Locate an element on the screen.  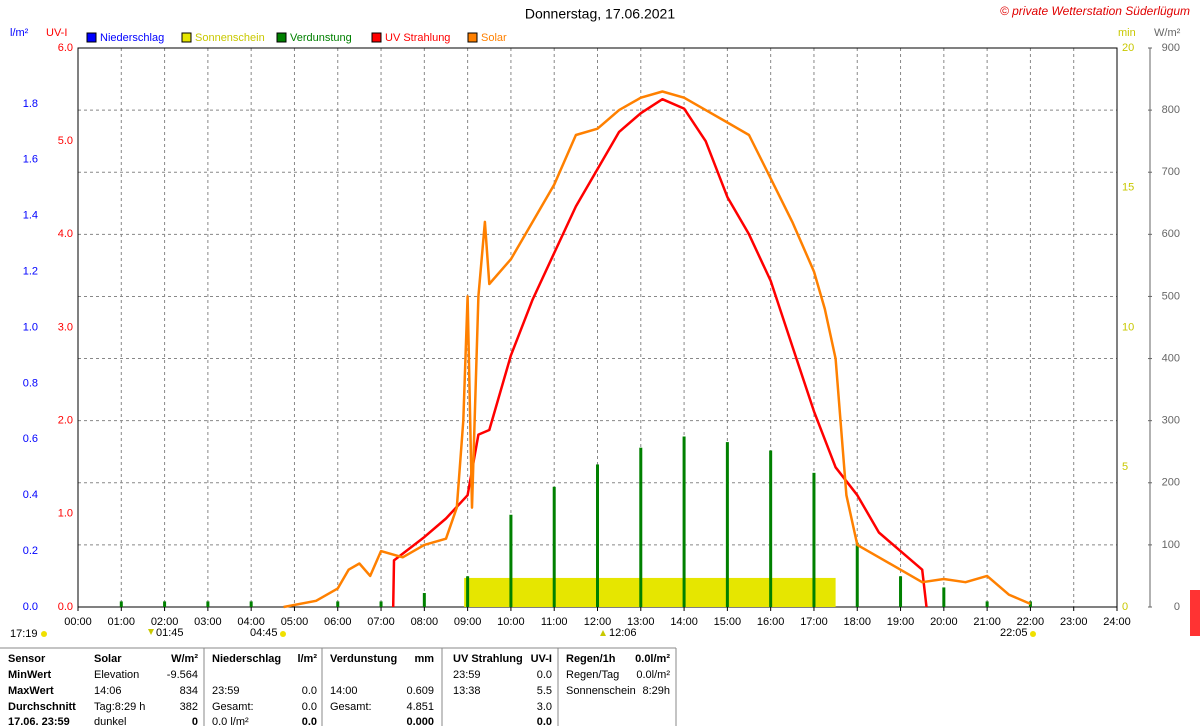
table-header: Solar is located at coordinates (108, 659).